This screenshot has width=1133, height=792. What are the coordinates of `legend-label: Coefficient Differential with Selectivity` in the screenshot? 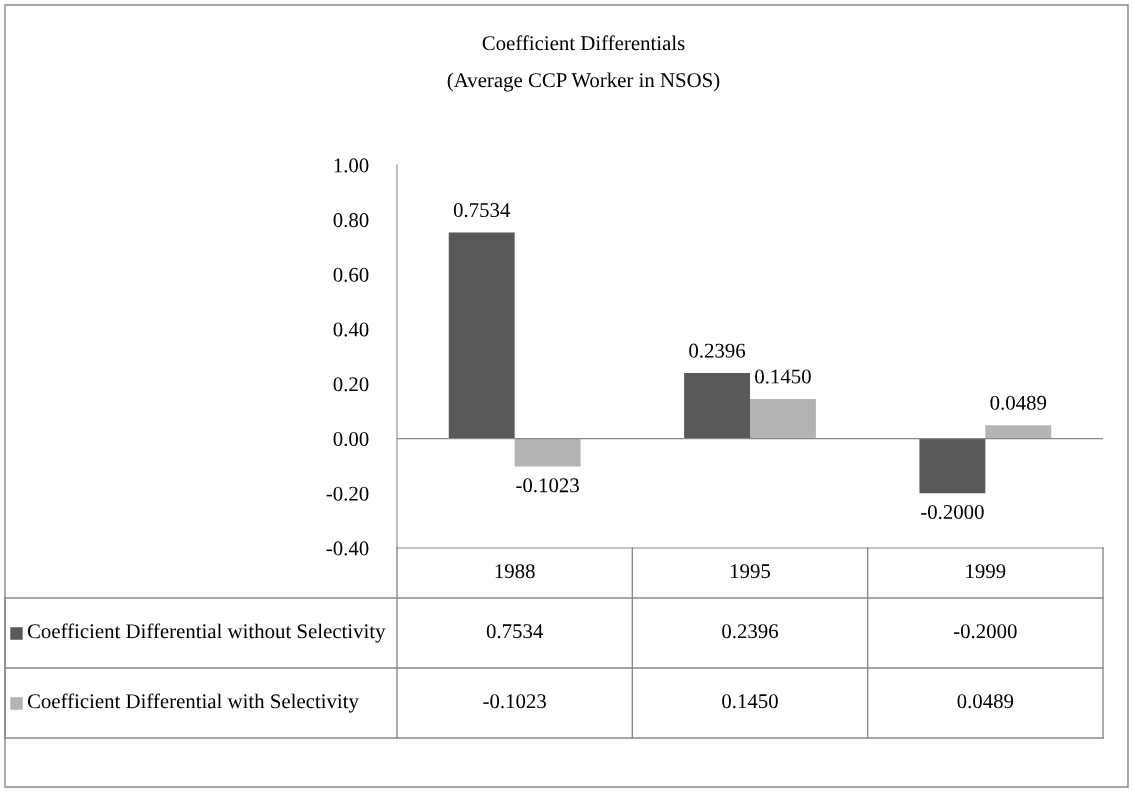 It's located at (193, 703).